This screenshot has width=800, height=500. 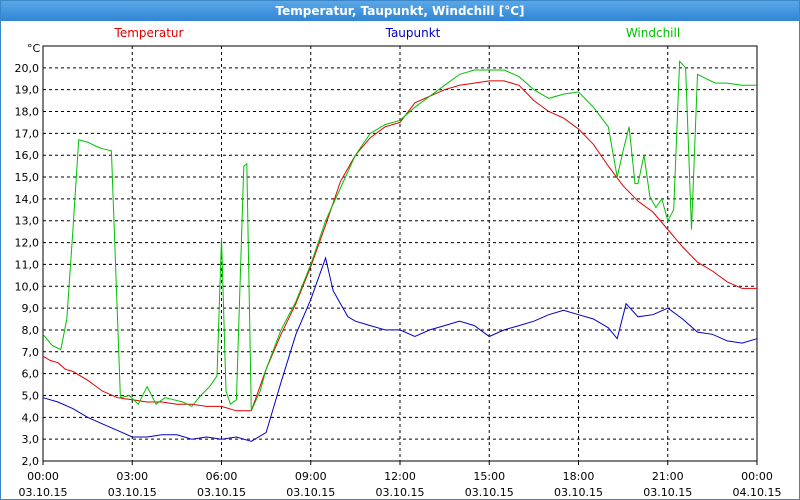 What do you see at coordinates (653, 33) in the screenshot?
I see `legend-item-windchill: Windchill` at bounding box center [653, 33].